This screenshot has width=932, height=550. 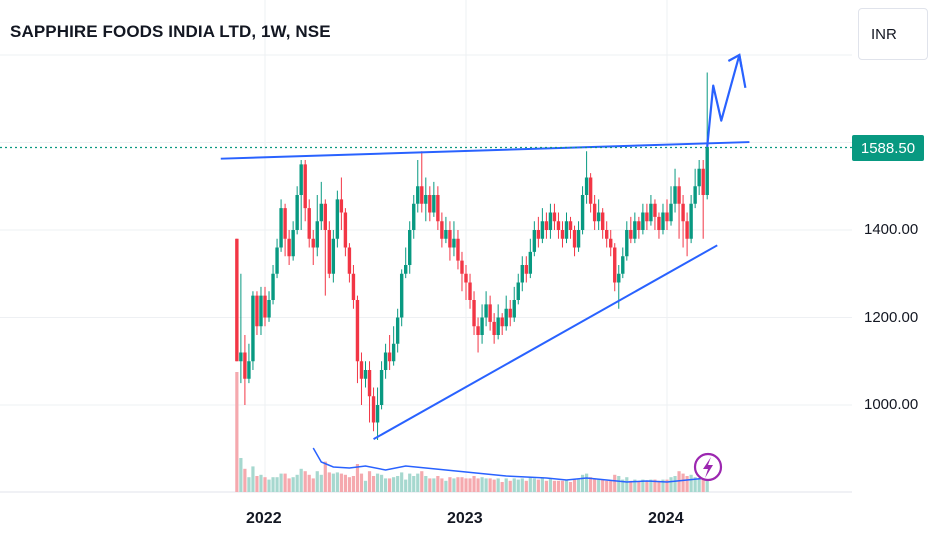 I want to click on volume-moving-average-line, so click(x=510, y=465).